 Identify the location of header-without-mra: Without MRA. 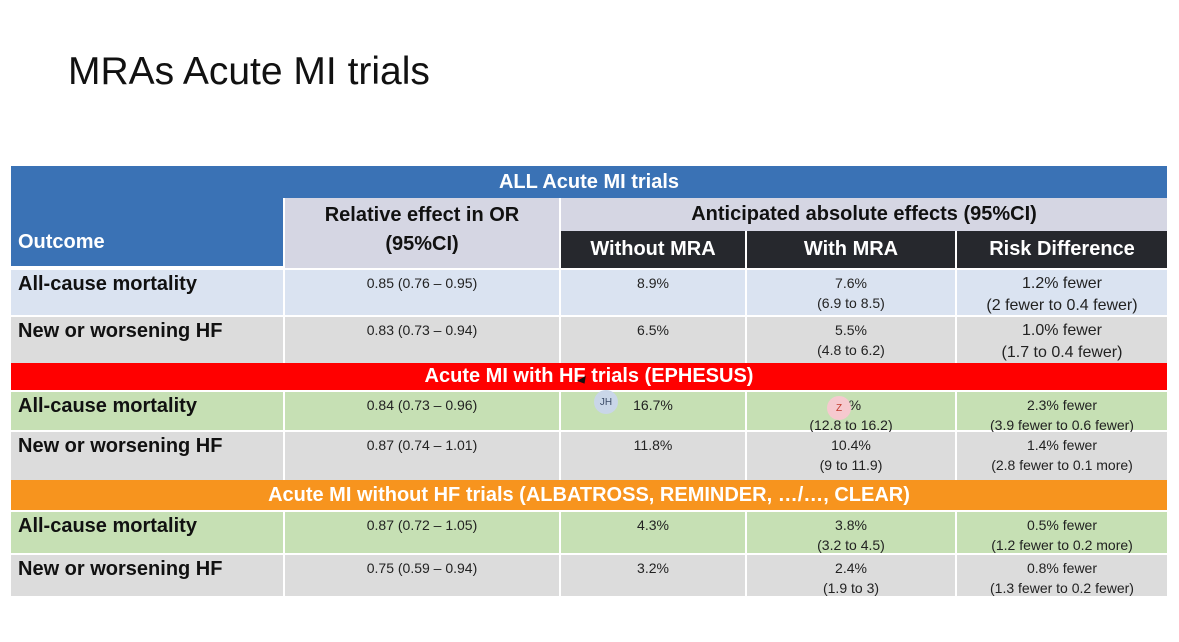
(654, 249).